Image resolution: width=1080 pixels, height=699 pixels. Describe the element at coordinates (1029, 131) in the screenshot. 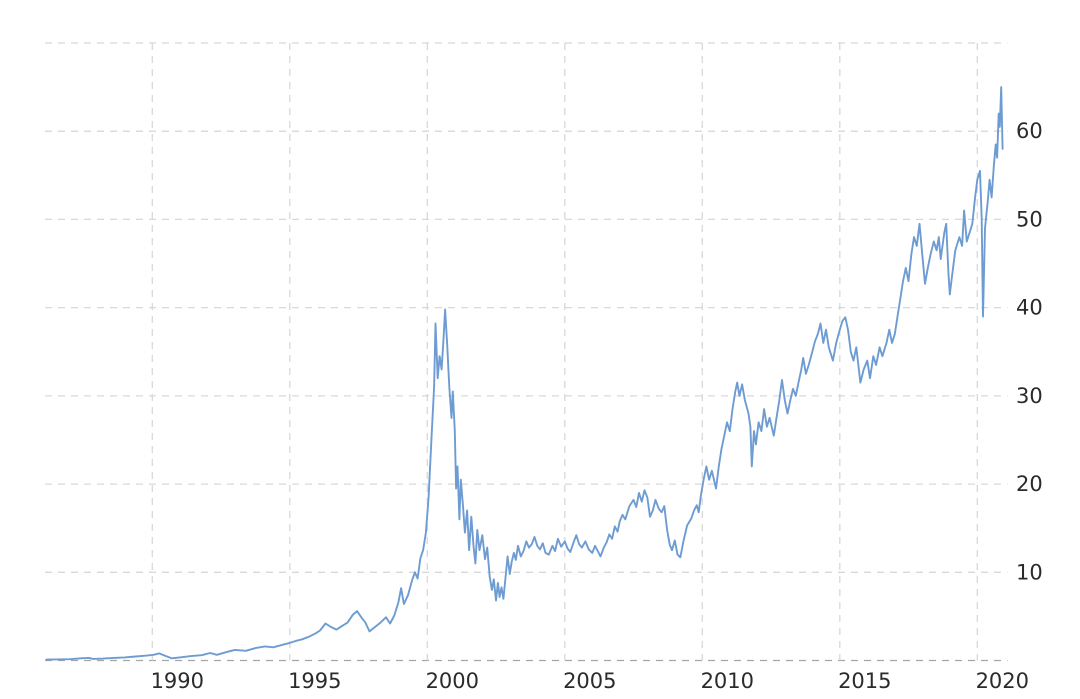

I see `y-tick-label: 60` at that location.